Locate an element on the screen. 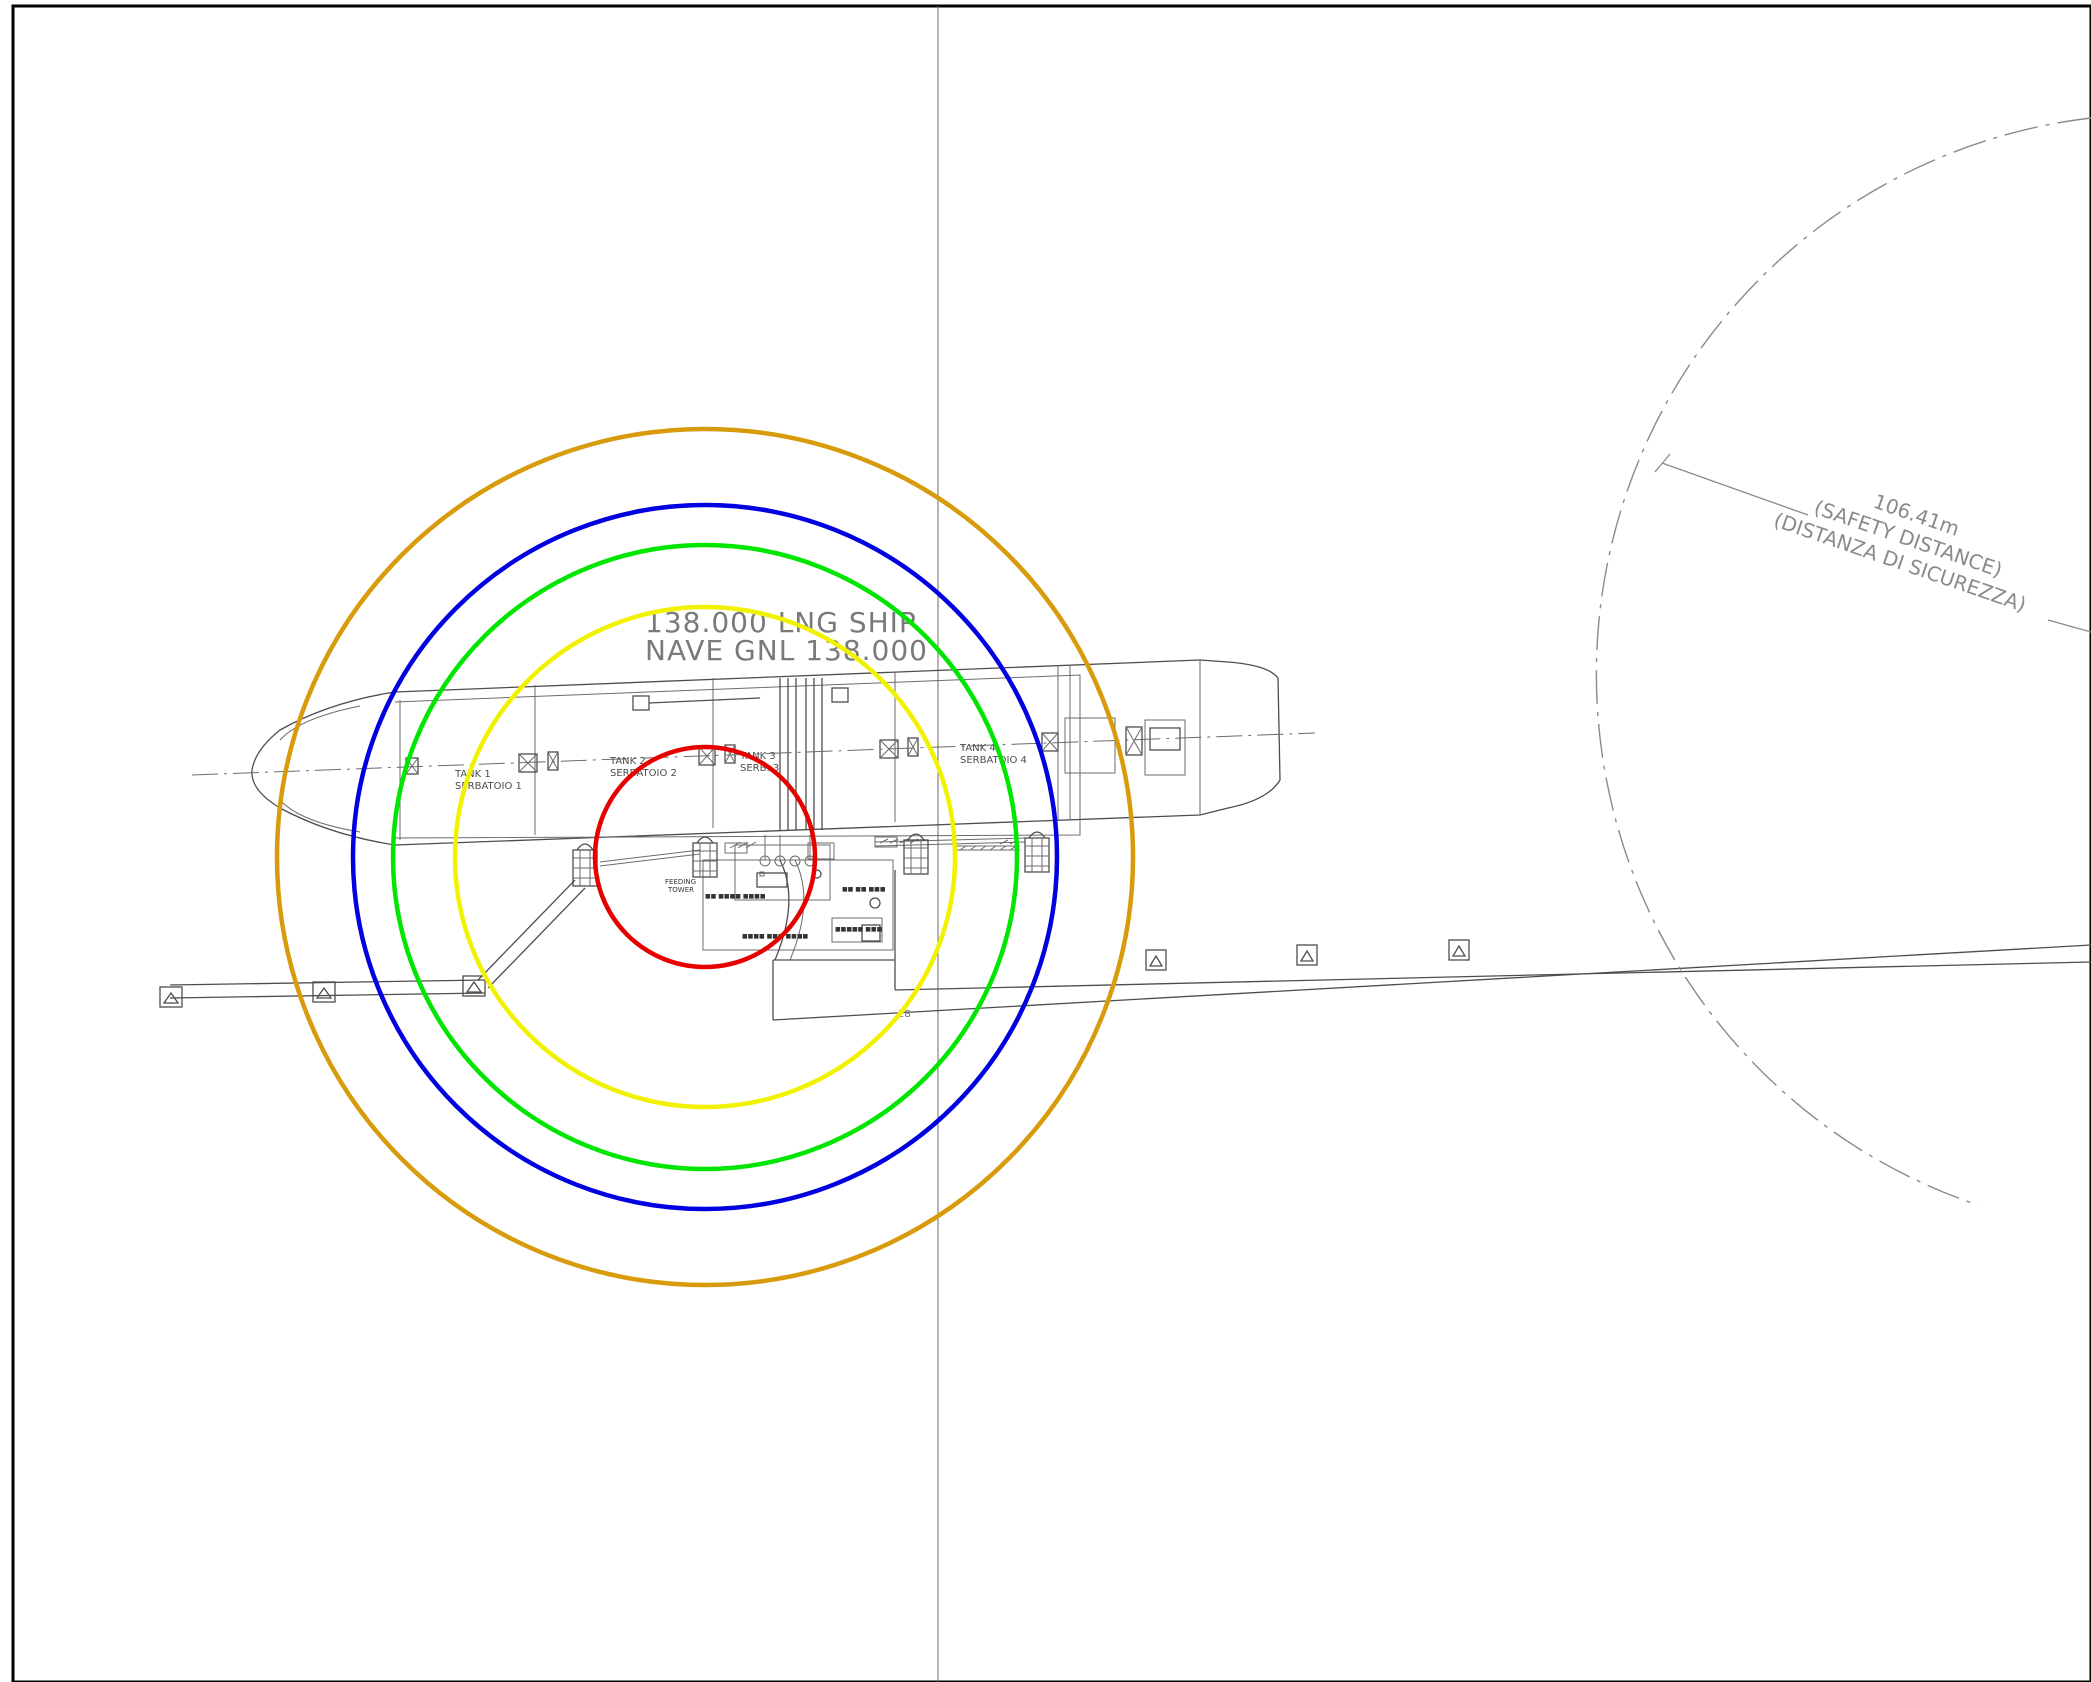  tank-3-label: TANK 3 is located at coordinates (757, 756).